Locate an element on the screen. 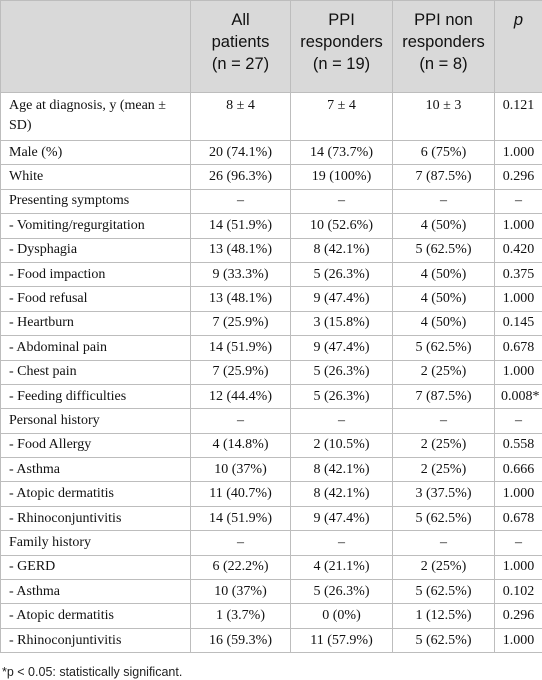  row-label: - Food refusal is located at coordinates (95, 299).